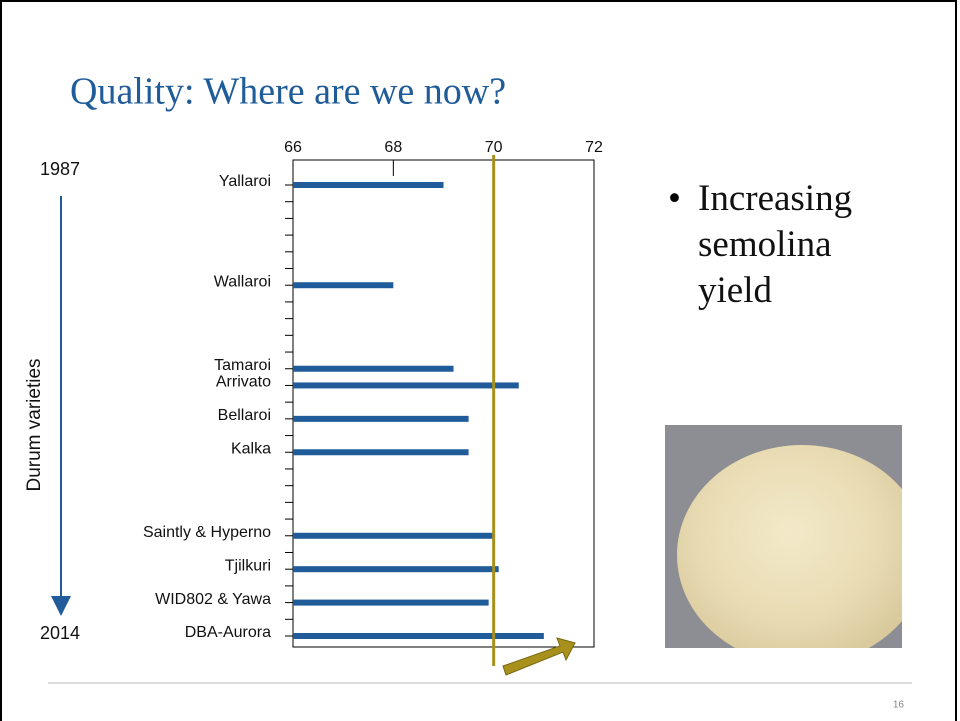 The image size is (960, 721). Describe the element at coordinates (244, 415) in the screenshot. I see `y-tick-label: Bellaroi` at that location.